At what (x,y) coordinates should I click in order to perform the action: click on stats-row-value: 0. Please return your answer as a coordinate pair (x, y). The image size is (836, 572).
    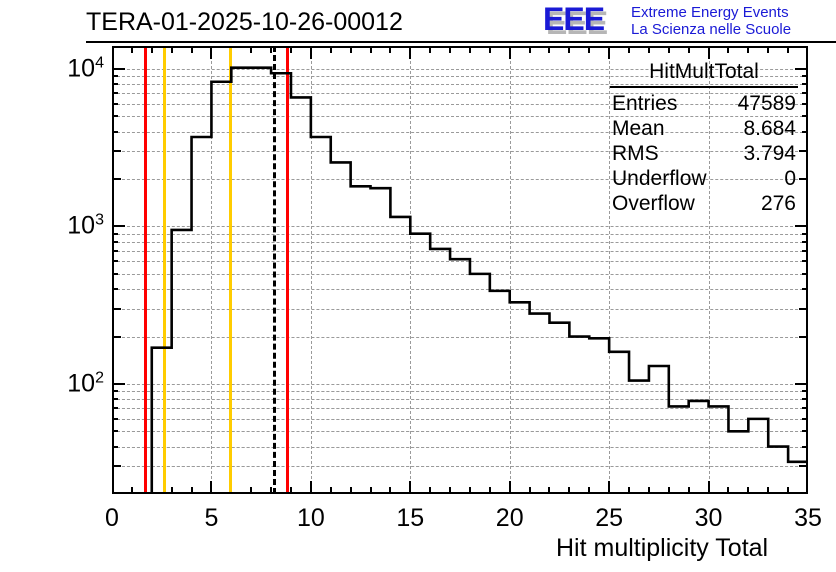
    Looking at the image, I should click on (790, 178).